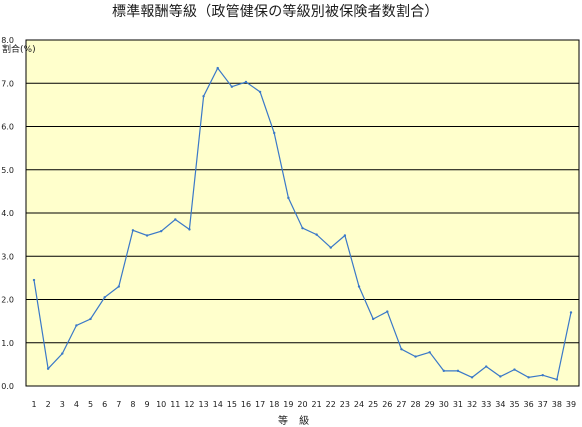  Describe the element at coordinates (458, 404) in the screenshot. I see `x-tick-label: 31` at that location.